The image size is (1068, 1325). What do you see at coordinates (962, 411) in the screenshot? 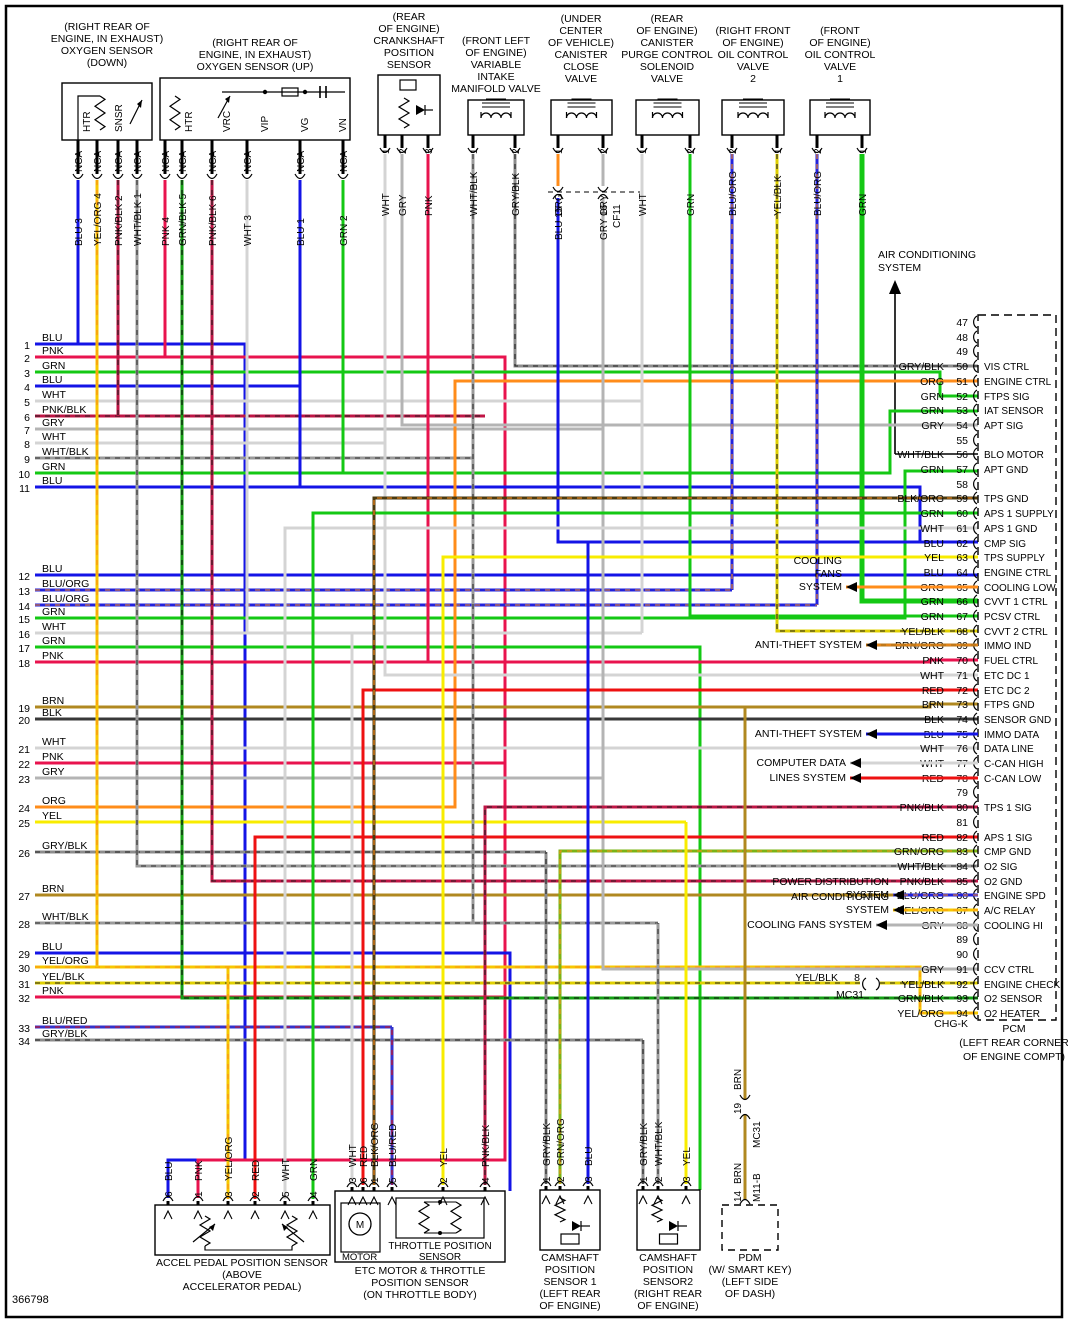
I see `pcm-pin-number: 53` at bounding box center [962, 411].